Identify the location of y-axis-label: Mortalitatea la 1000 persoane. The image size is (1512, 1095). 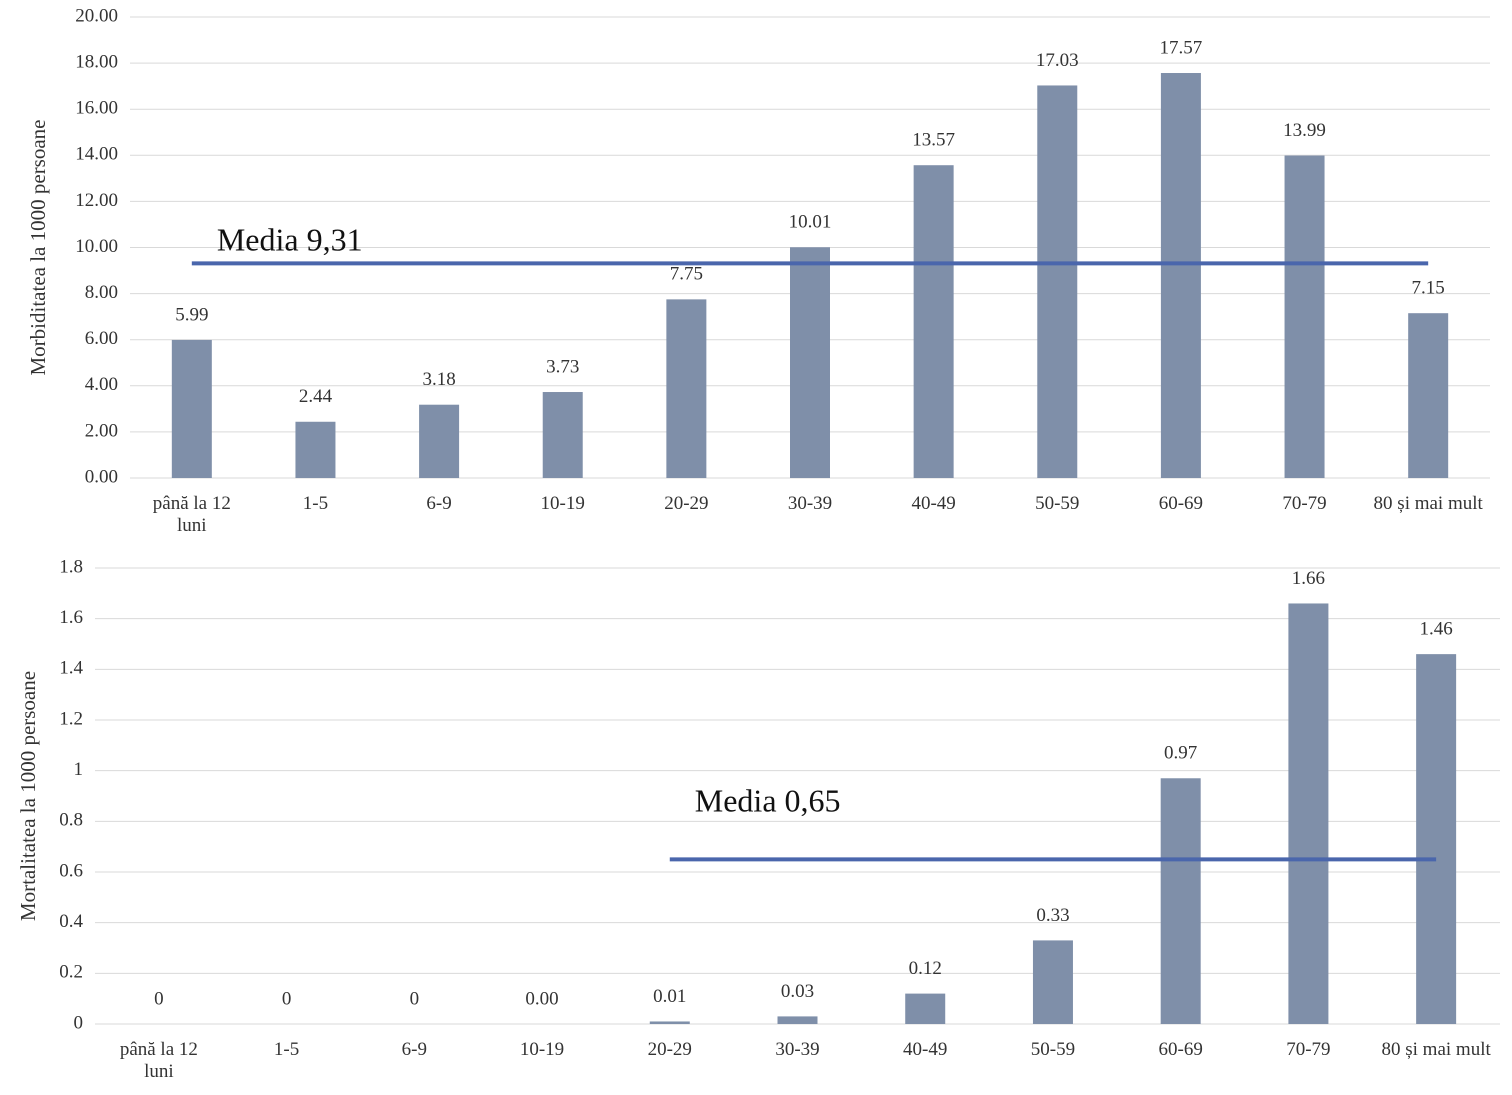
(28, 796).